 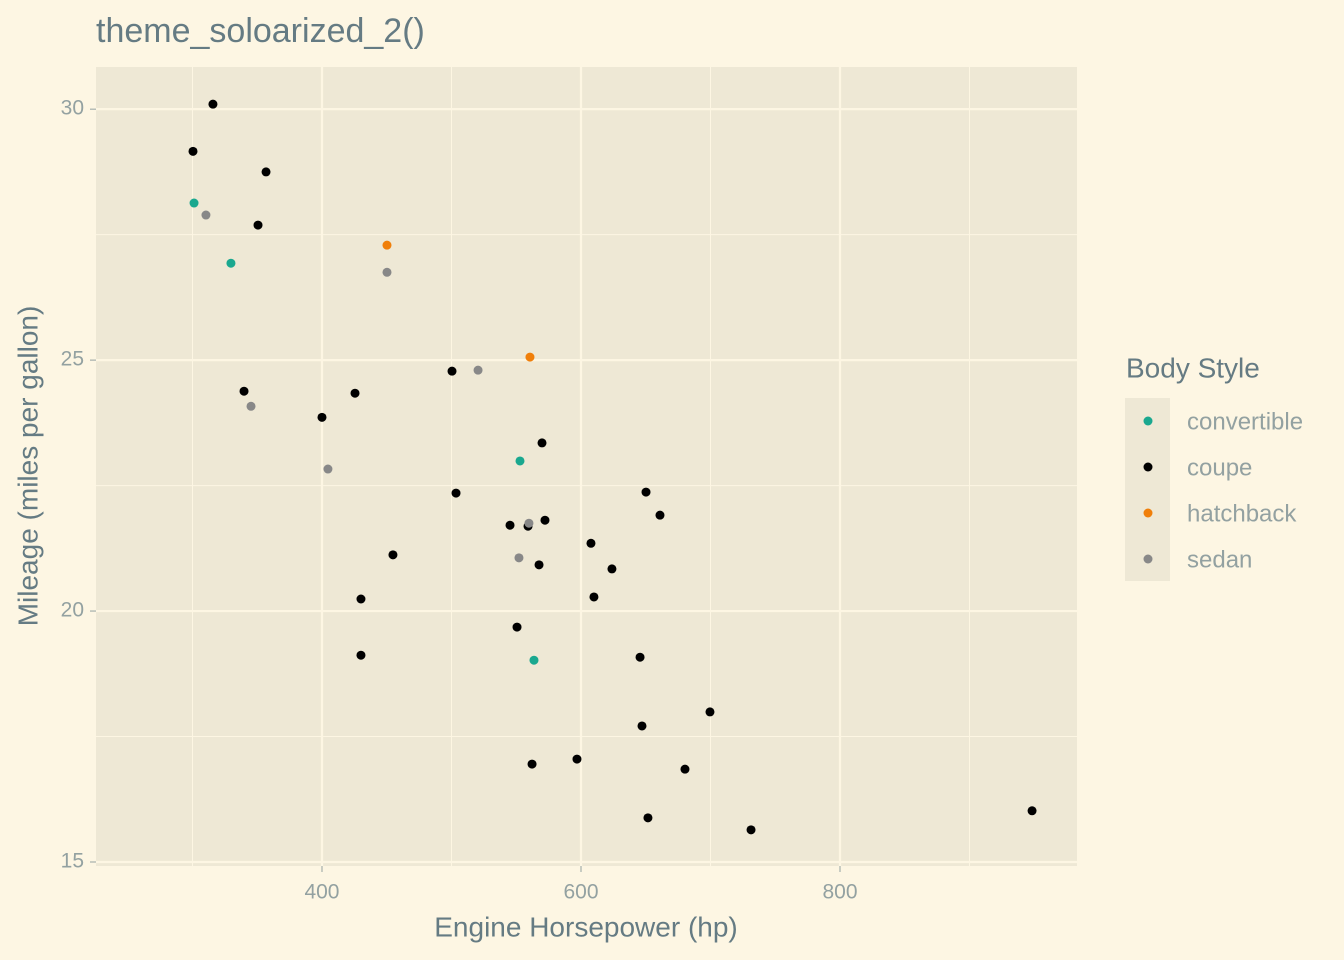 I want to click on chart-title: theme_soloarized_2(), so click(x=260, y=31).